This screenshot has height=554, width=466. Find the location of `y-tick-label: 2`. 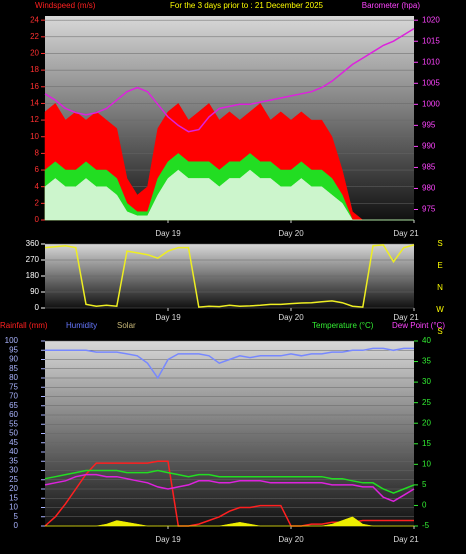

y-tick-label: 2 is located at coordinates (37, 202).